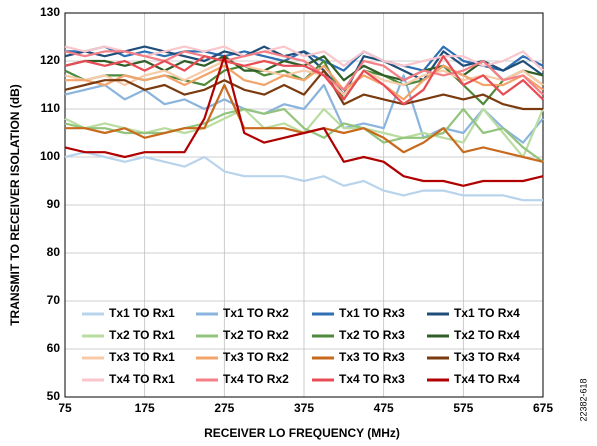 Image resolution: width=597 pixels, height=446 pixels. I want to click on x-tick-label: 575, so click(463, 408).